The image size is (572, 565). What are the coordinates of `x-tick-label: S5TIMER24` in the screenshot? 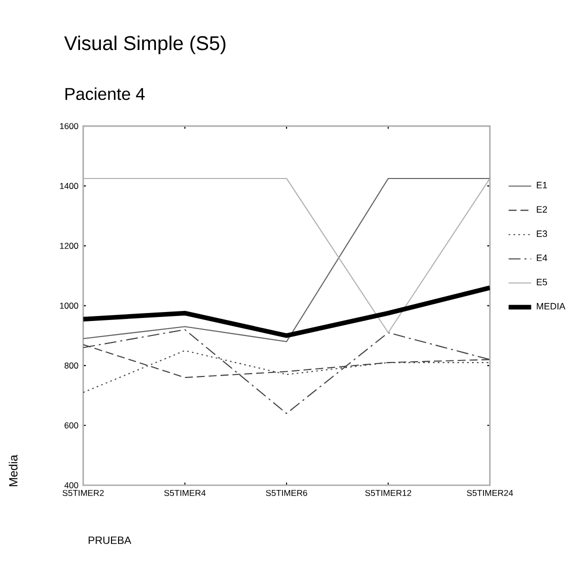 It's located at (490, 493).